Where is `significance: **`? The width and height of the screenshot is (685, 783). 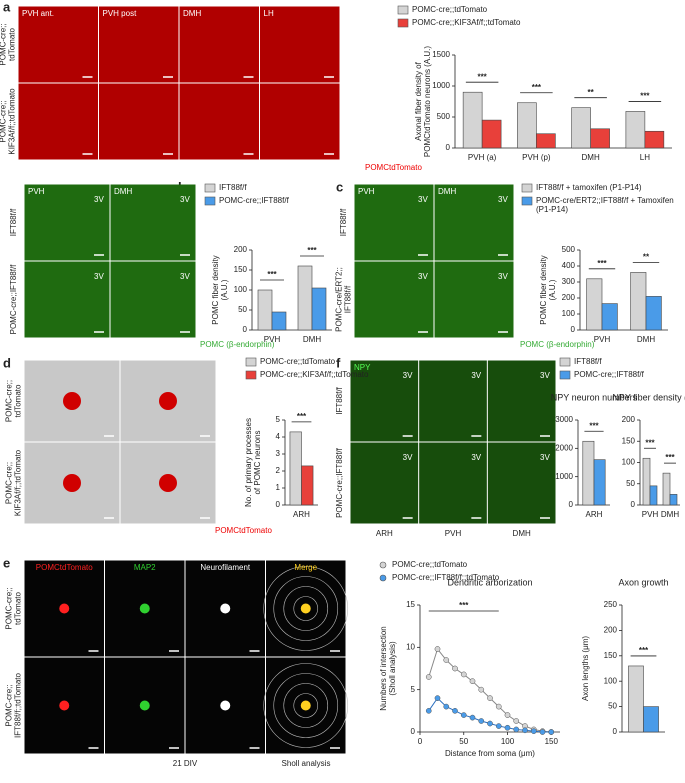 significance: ** is located at coordinates (591, 92).